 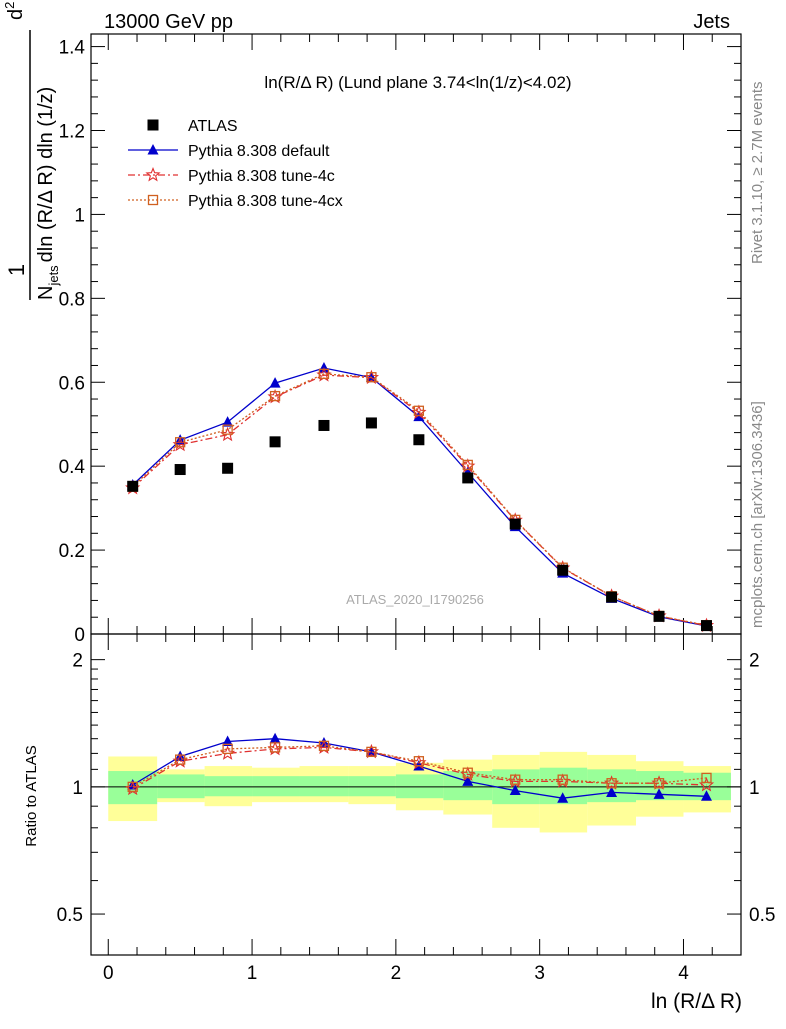 I want to click on y-tick-label: 0, so click(x=79, y=635).